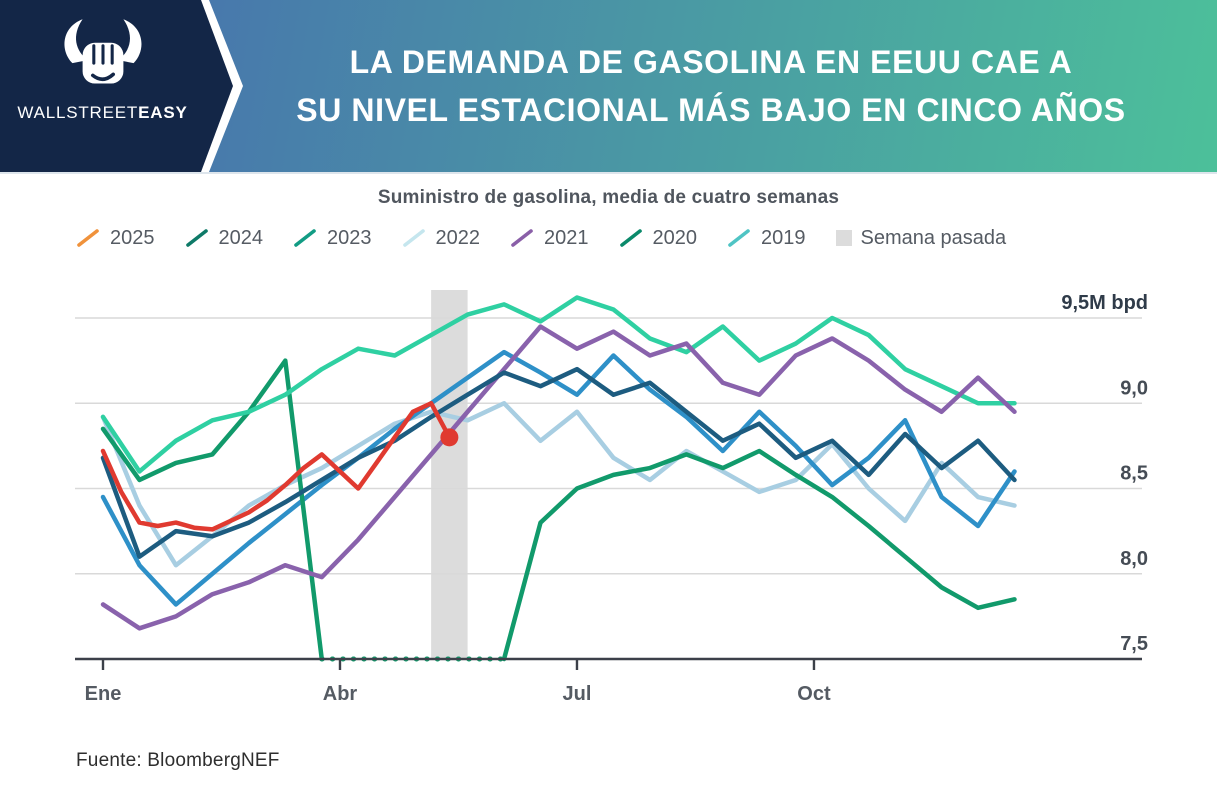 The height and width of the screenshot is (804, 1217). I want to click on legend-item-2019: 2019, so click(766, 238).